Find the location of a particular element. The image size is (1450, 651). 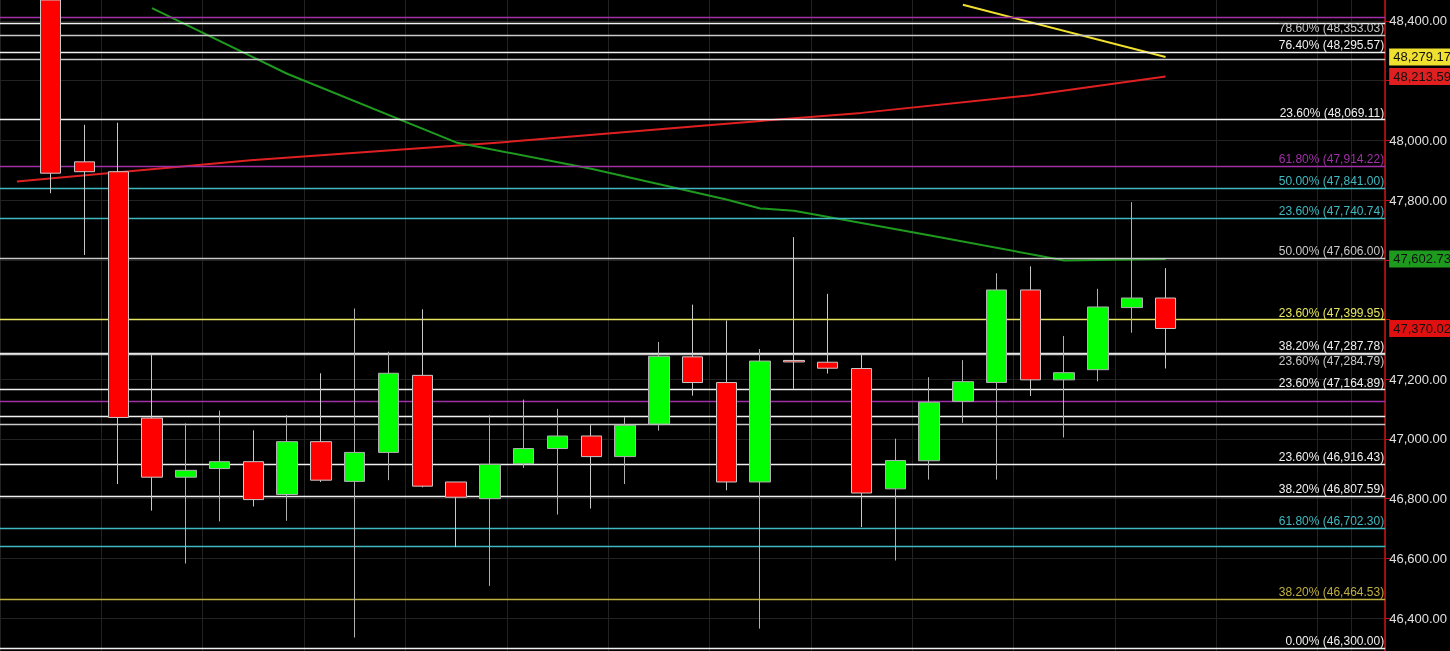

ref-line-label: 38.20% (46,464.53) is located at coordinates (1331, 591).